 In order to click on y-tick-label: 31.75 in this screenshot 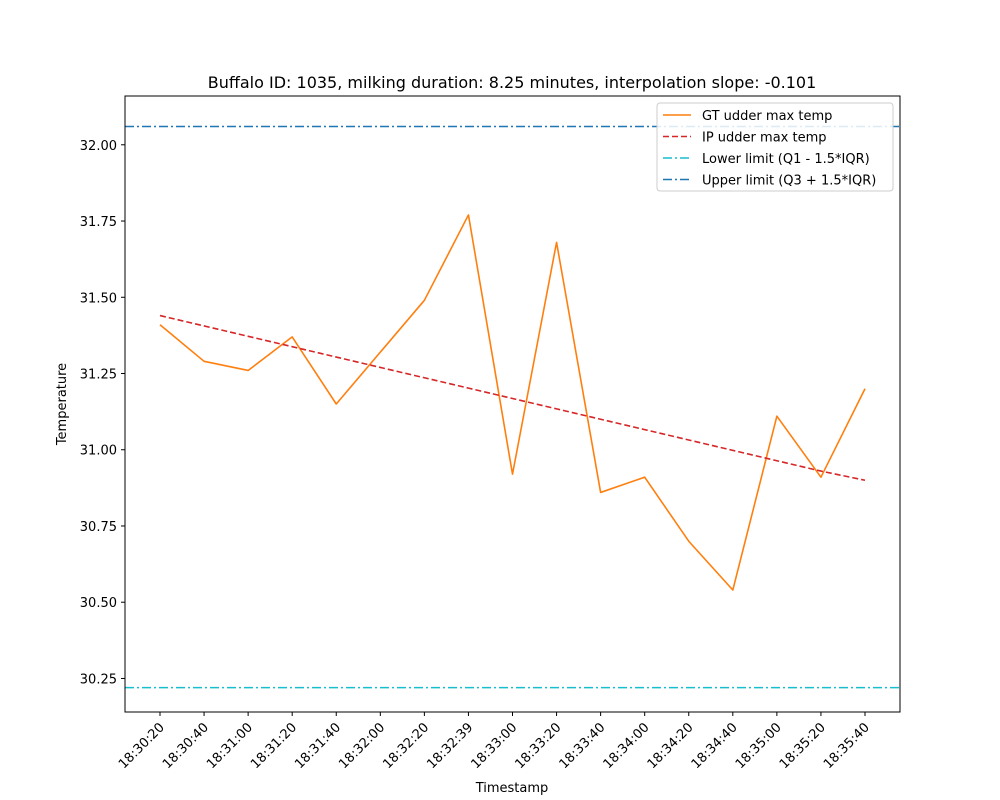, I will do `click(98, 222)`.